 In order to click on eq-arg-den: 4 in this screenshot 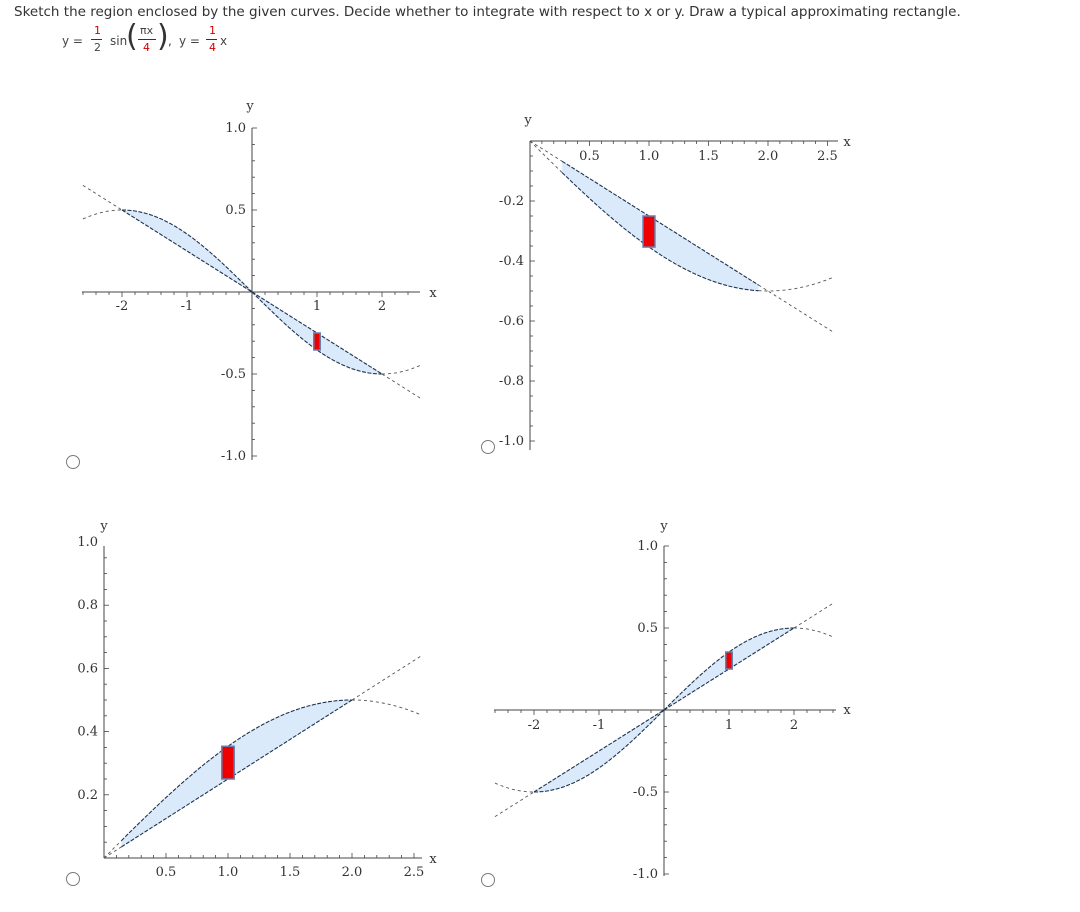, I will do `click(146, 47)`.